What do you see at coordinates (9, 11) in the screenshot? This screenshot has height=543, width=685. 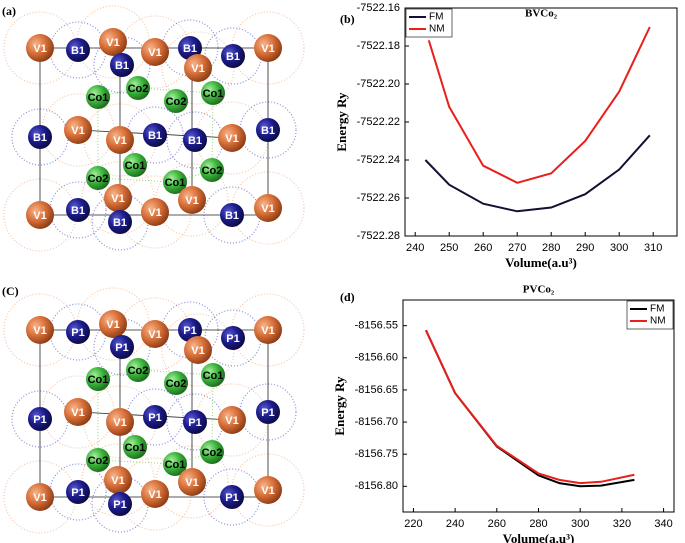 I see `panel-label: (a)` at bounding box center [9, 11].